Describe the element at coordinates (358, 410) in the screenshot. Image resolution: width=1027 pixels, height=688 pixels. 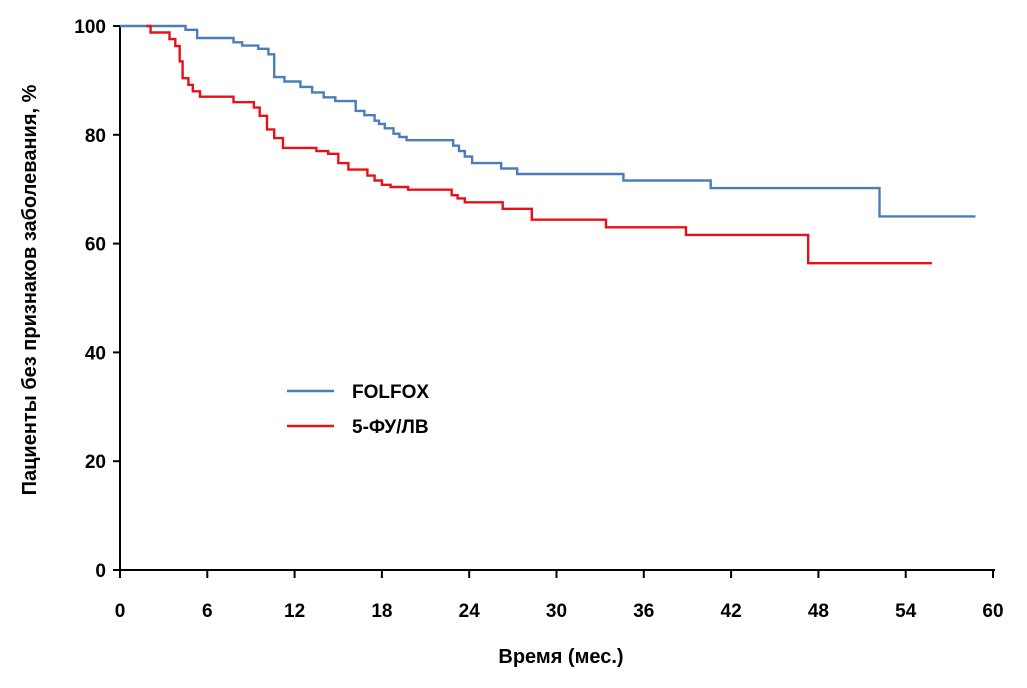
I see `legend: FOLFOX 5-ФУ/ЛВ` at that location.